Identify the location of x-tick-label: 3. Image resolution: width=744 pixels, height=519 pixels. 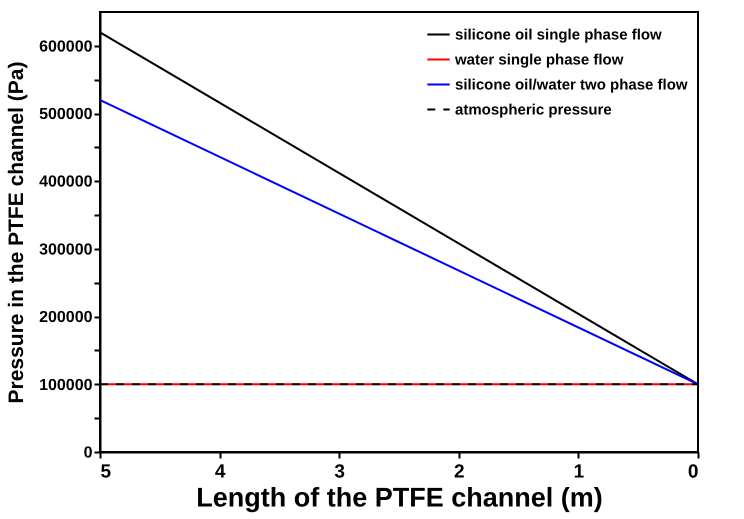
(339, 472).